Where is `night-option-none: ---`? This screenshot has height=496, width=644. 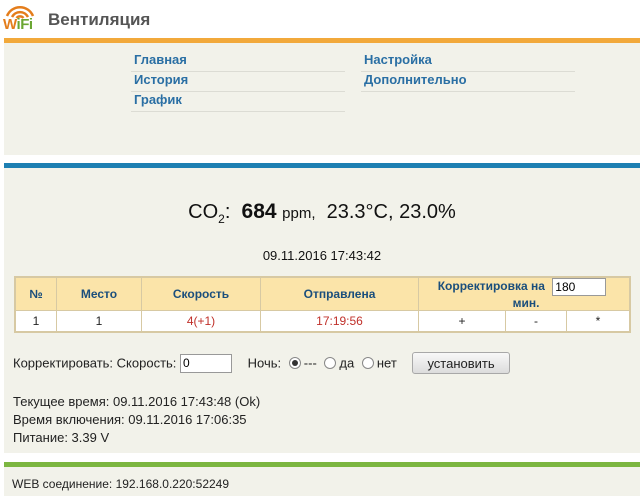
night-option-none: --- is located at coordinates (310, 363).